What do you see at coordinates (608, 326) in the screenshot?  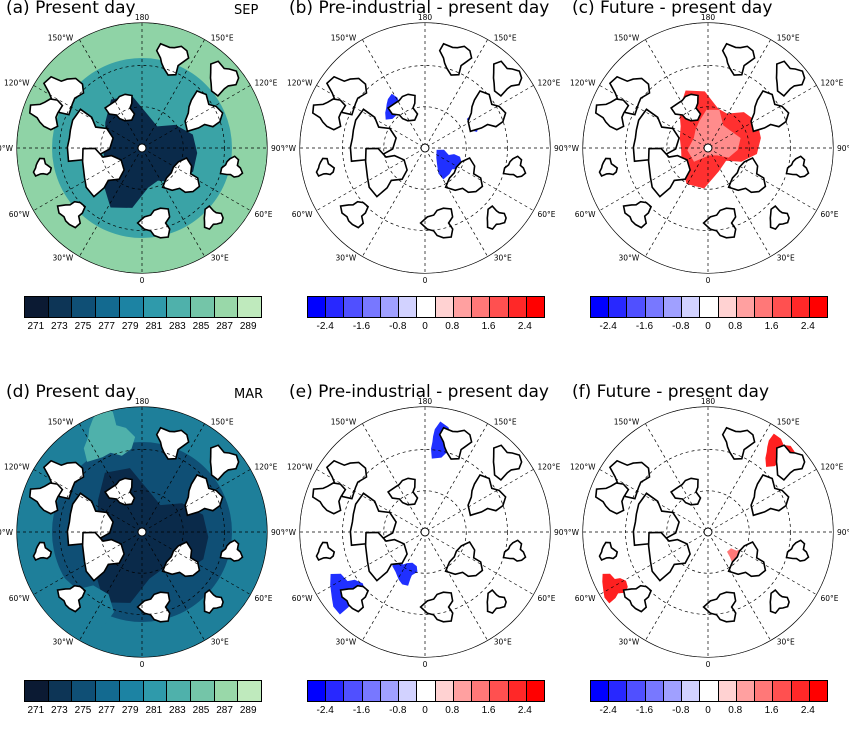 I see `colorbar-label: -2.4` at bounding box center [608, 326].